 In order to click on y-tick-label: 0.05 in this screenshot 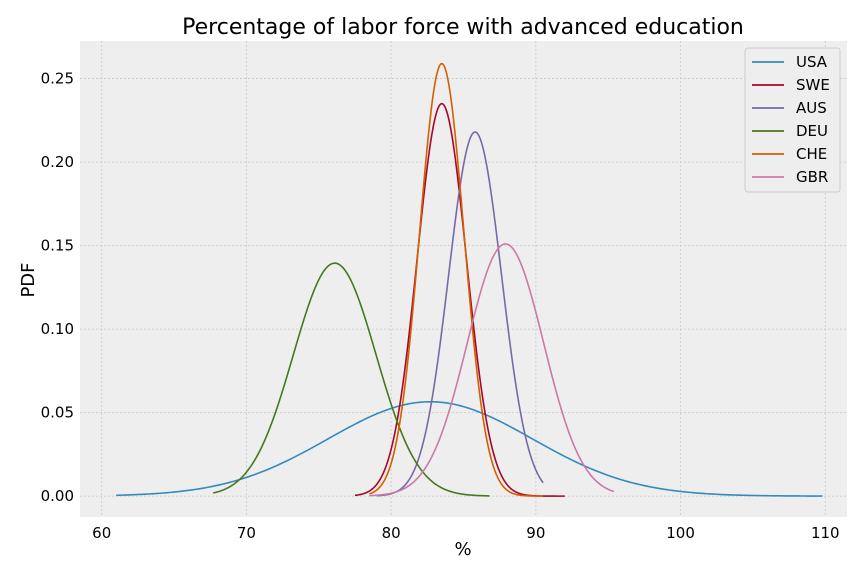, I will do `click(57, 413)`.